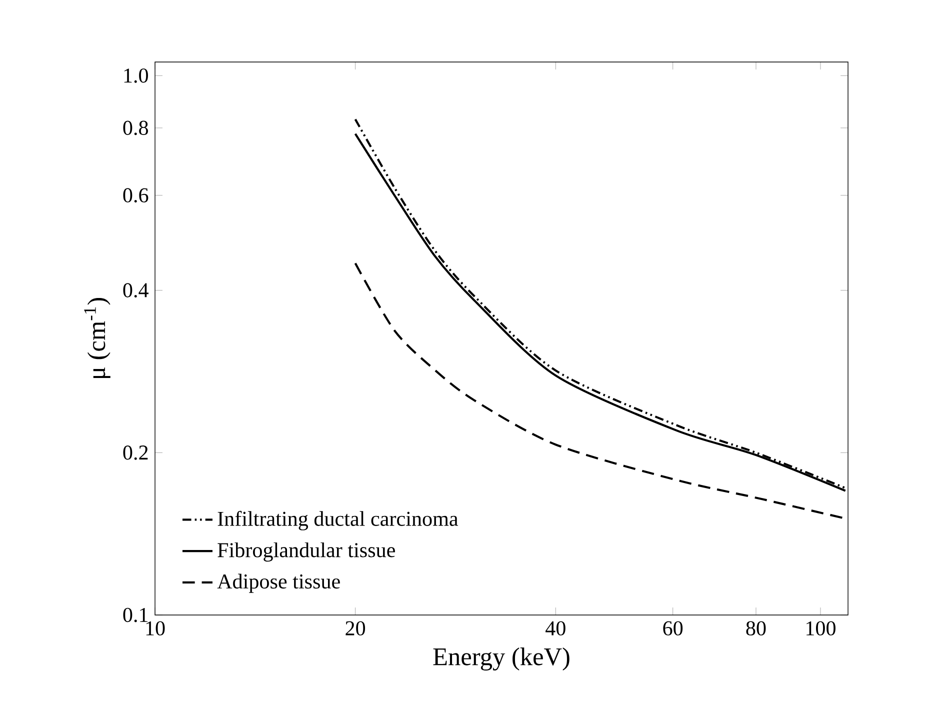  I want to click on y-tick-label: 0.8, so click(135, 128).